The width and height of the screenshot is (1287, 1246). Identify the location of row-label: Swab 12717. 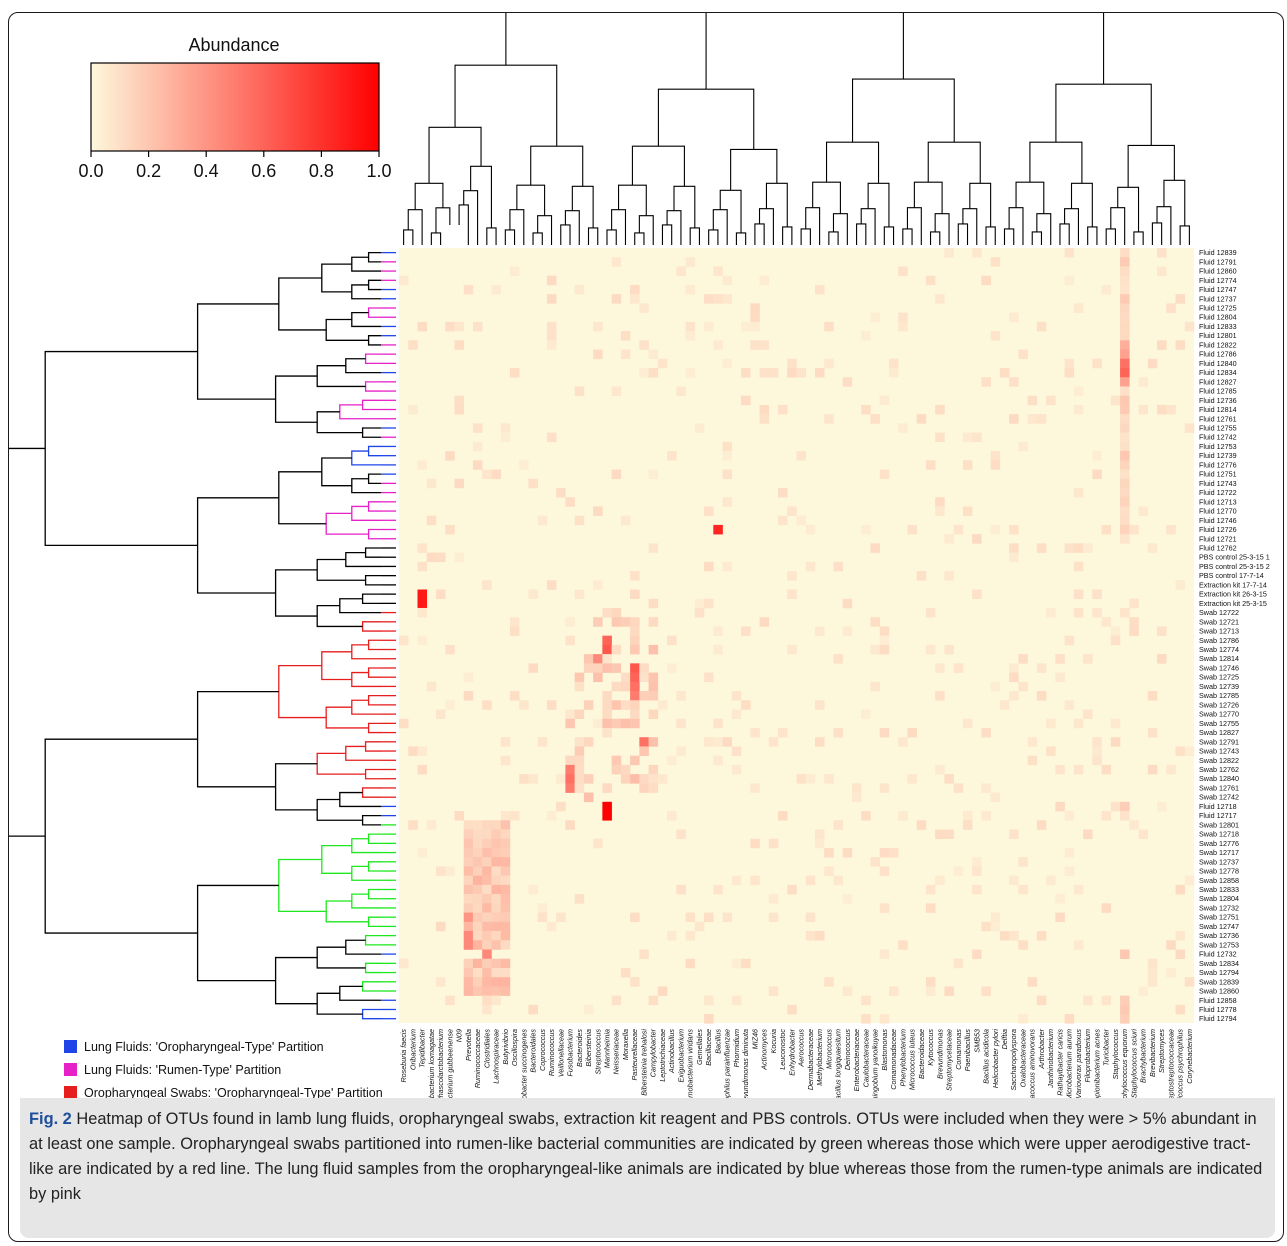
(1219, 852).